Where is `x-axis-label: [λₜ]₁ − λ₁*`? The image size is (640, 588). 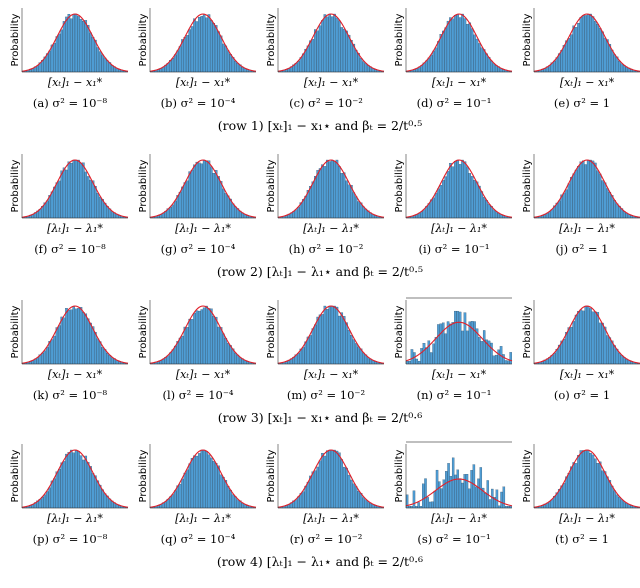
x-axis-label: [λₜ]₁ − λ₁* is located at coordinates (203, 518).